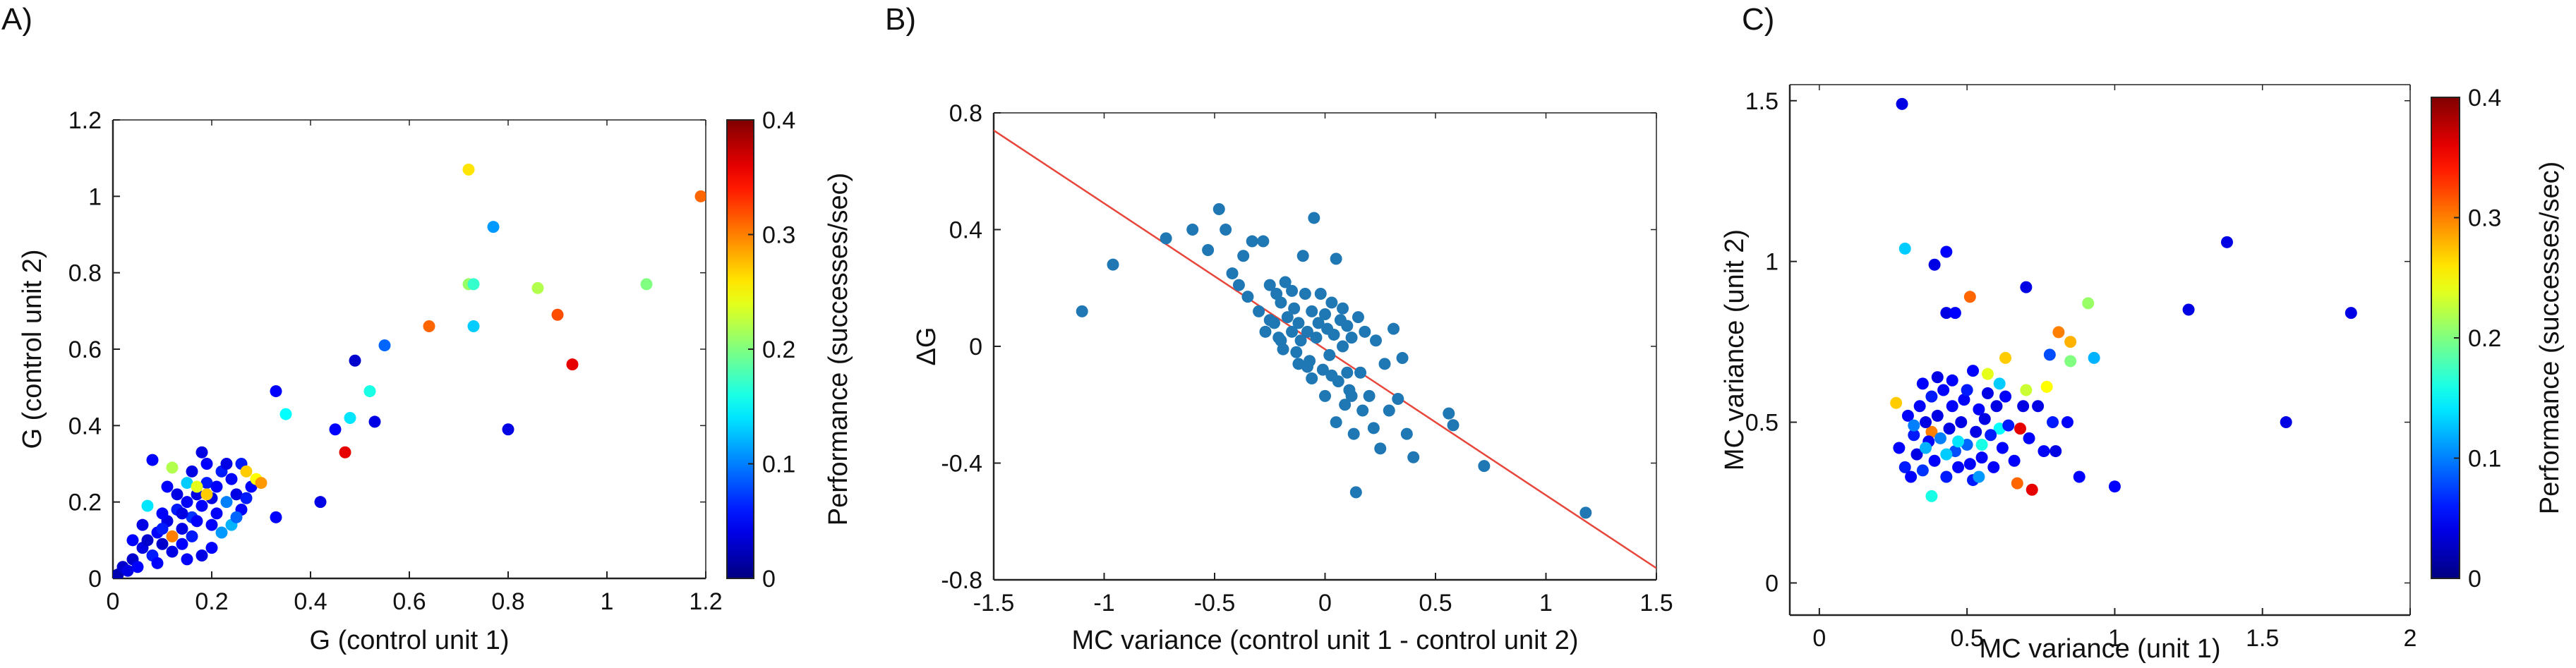  Describe the element at coordinates (2410, 638) in the screenshot. I see `x-tick-label: 2` at that location.